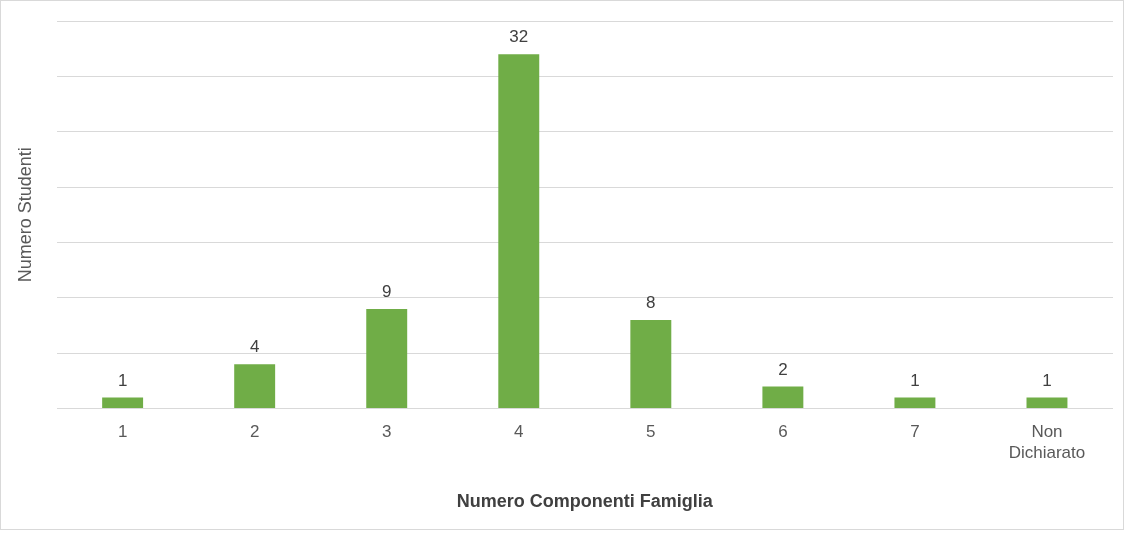 The height and width of the screenshot is (534, 1130). Describe the element at coordinates (254, 347) in the screenshot. I see `data-label: 4` at that location.